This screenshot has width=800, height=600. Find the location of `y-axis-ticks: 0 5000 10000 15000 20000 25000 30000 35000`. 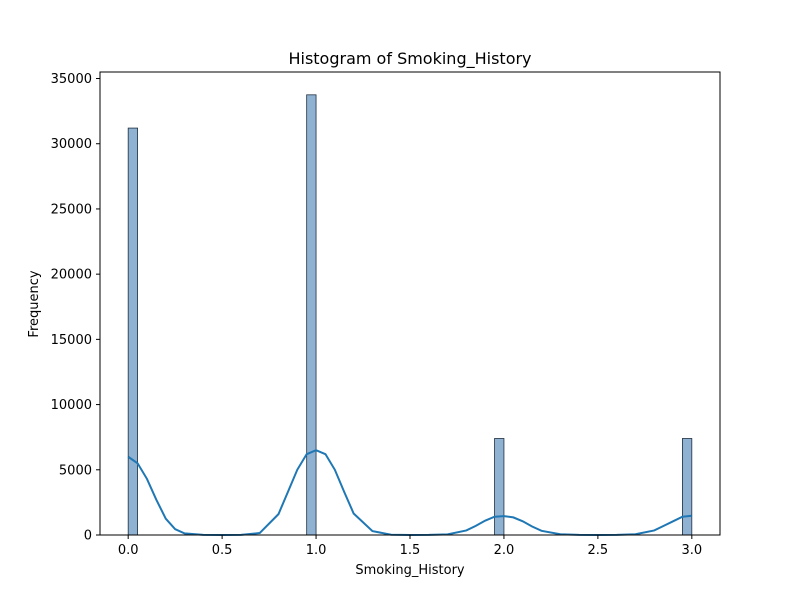

y-axis-ticks: 0 5000 10000 15000 20000 25000 30000 35000 is located at coordinates (75, 308).